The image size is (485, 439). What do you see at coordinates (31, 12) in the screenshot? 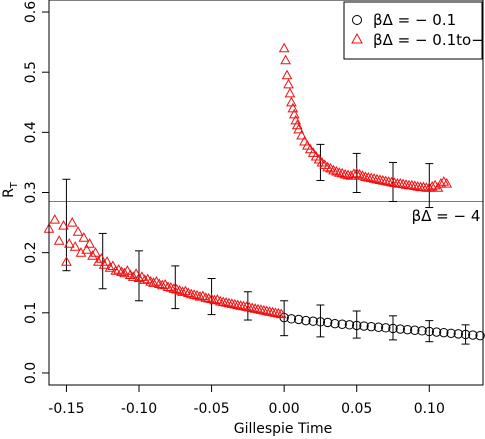
I see `y-tick-label: 0.6` at bounding box center [31, 12].